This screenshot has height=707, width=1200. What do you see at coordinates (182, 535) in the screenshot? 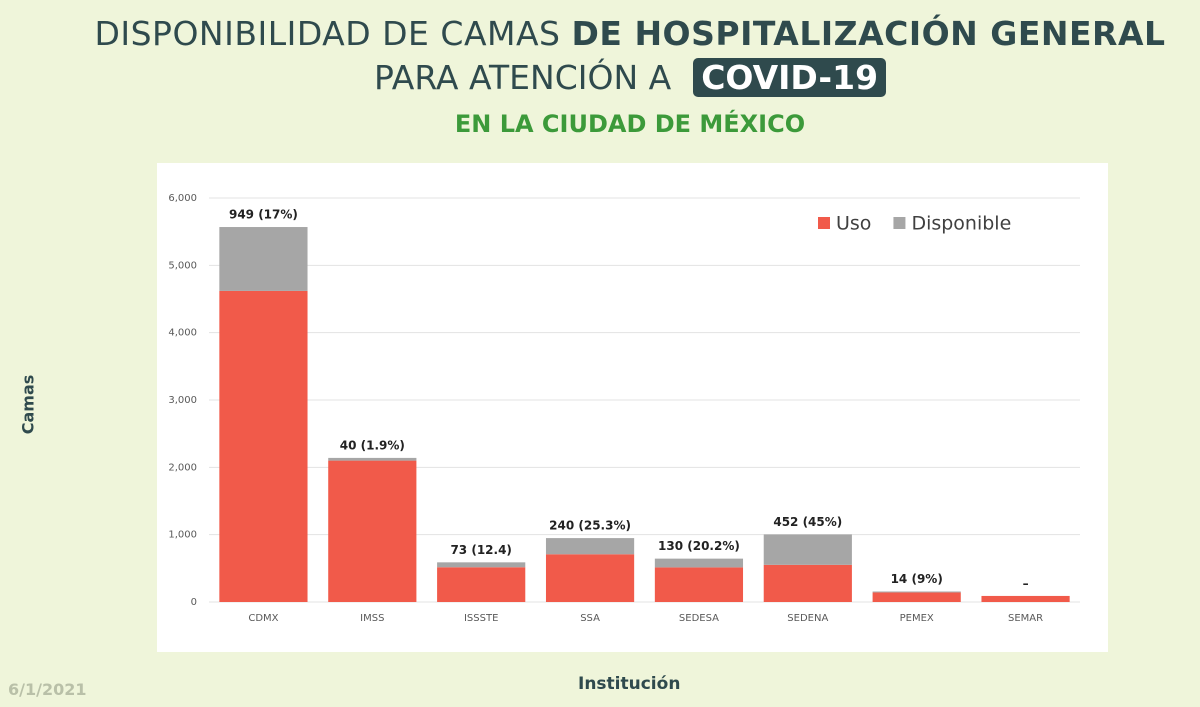
I see `y-tick-label: 1,000` at bounding box center [182, 535].